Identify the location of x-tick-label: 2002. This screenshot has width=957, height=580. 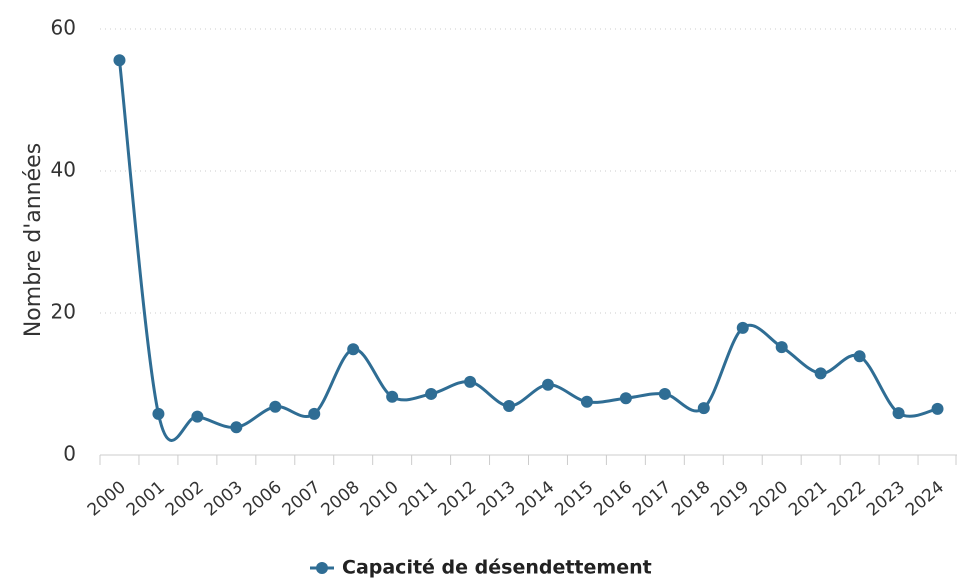
(185, 498).